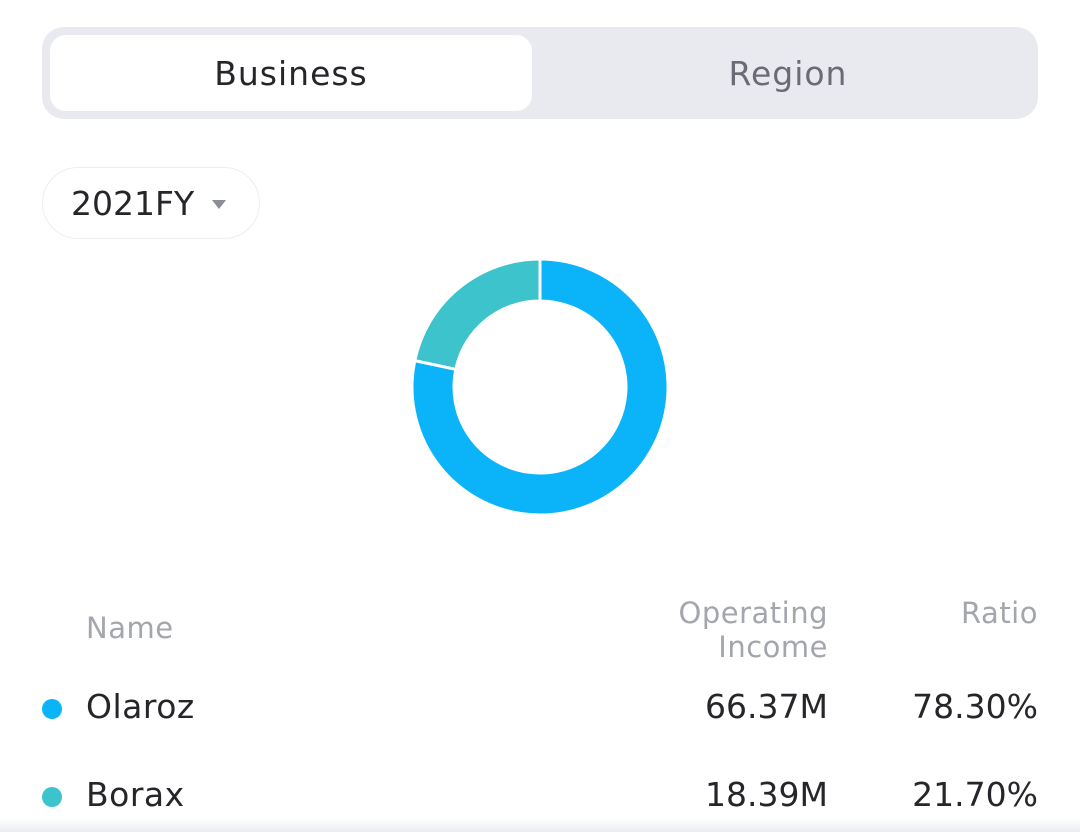 The image size is (1080, 832). I want to click on row-name: Borax, so click(135, 794).